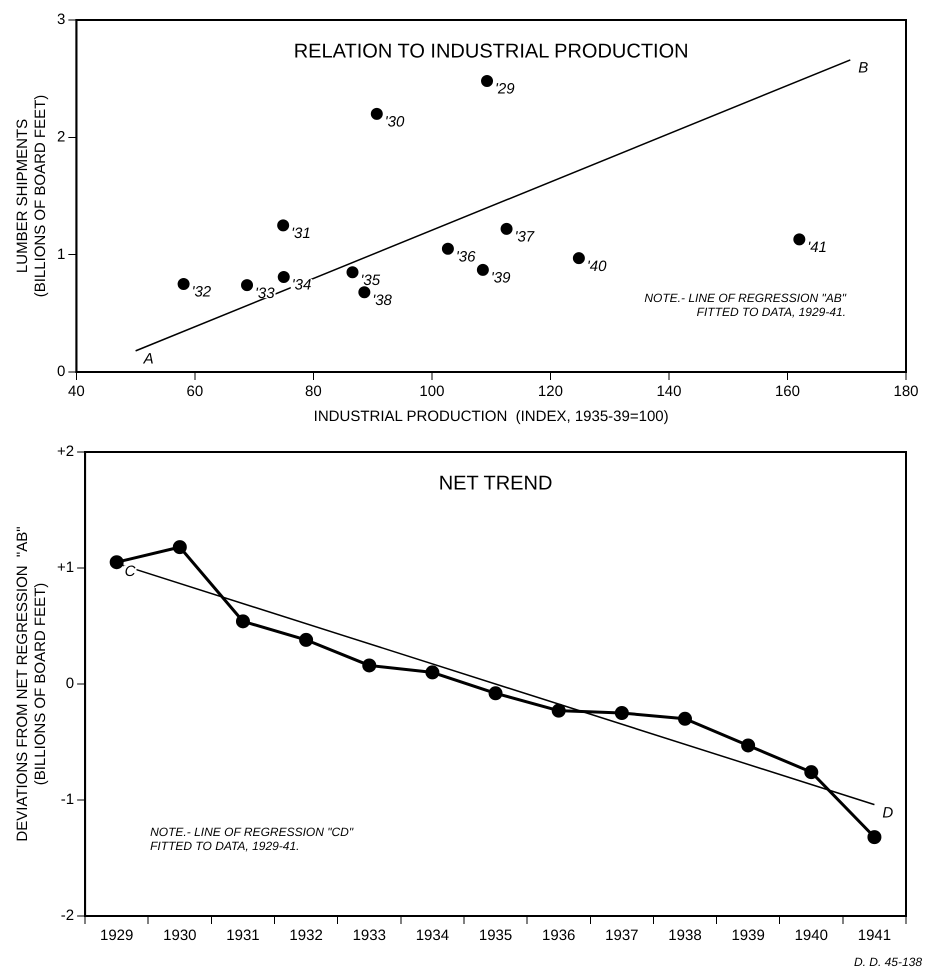 The height and width of the screenshot is (976, 926). Describe the element at coordinates (202, 292) in the screenshot. I see `annotation: '32` at that location.